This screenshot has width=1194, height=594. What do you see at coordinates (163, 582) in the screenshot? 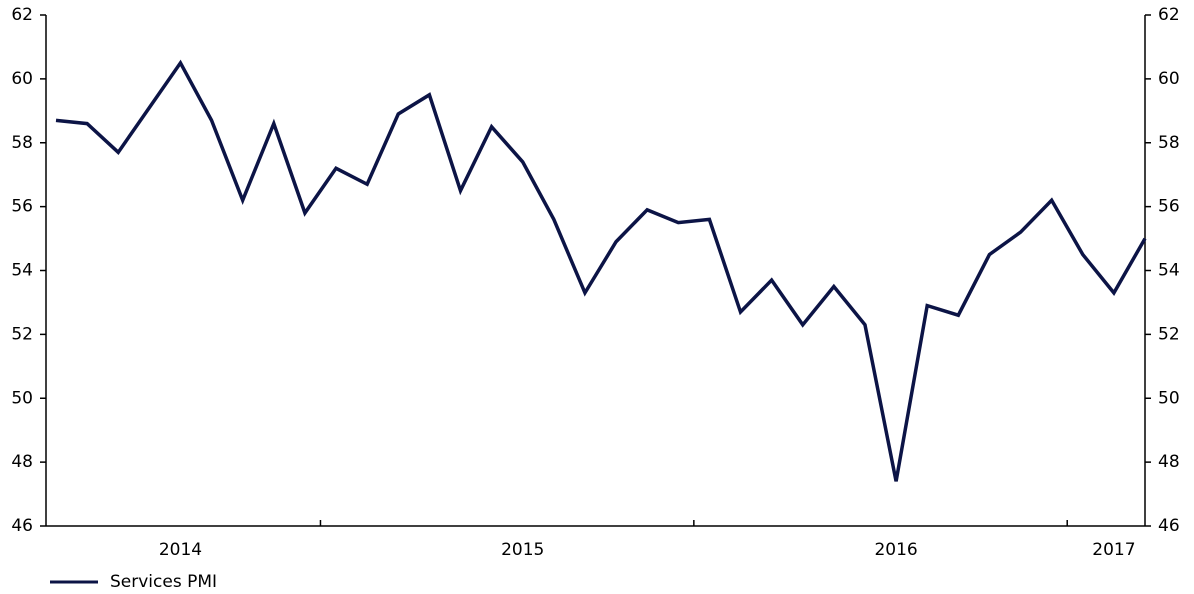
I see `legend-label: Services PMI` at bounding box center [163, 582].